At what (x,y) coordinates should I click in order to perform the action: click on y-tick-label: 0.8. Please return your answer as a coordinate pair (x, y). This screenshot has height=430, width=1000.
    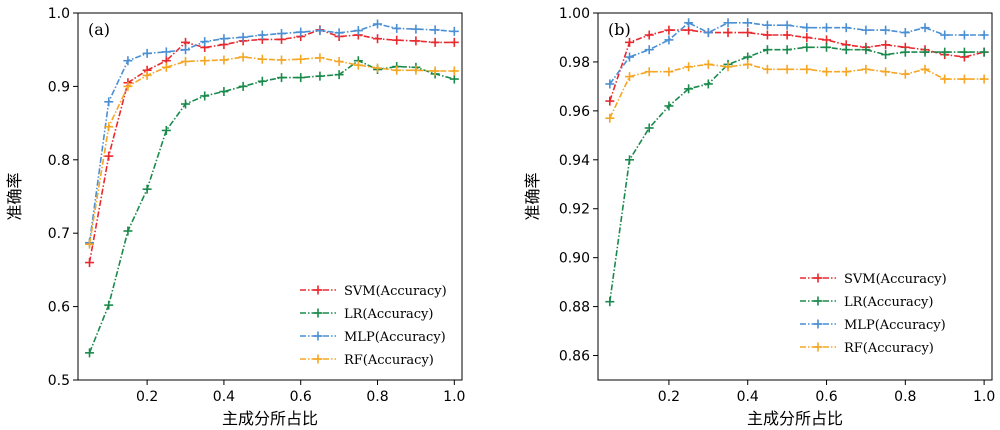
    Looking at the image, I should click on (59, 161).